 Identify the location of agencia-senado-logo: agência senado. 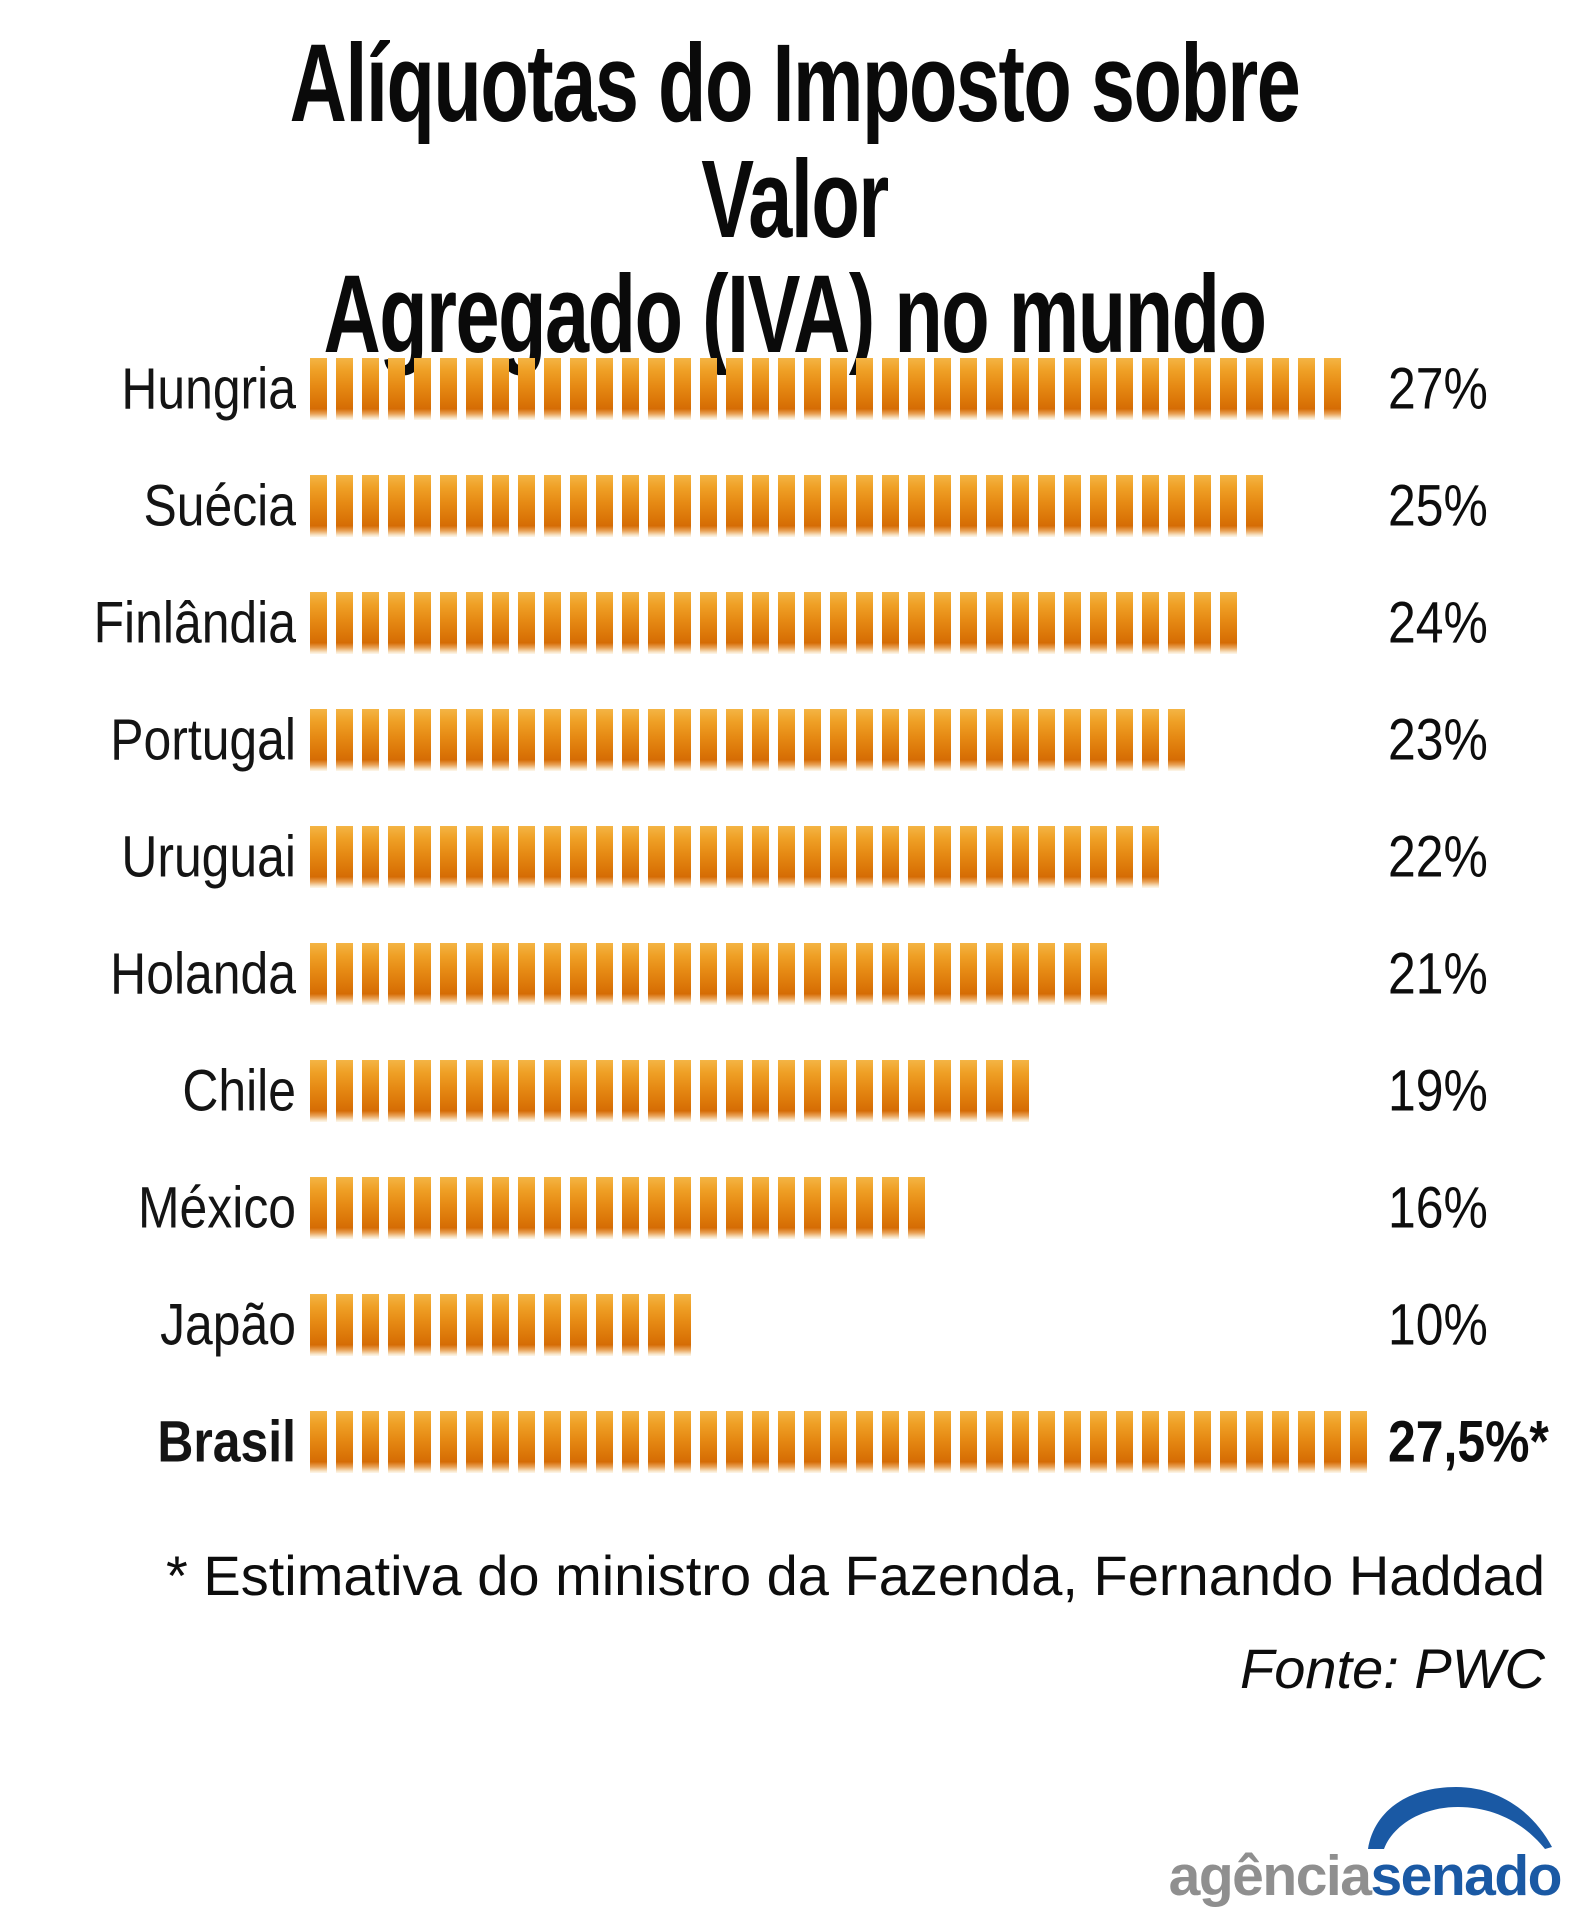
(1365, 1846).